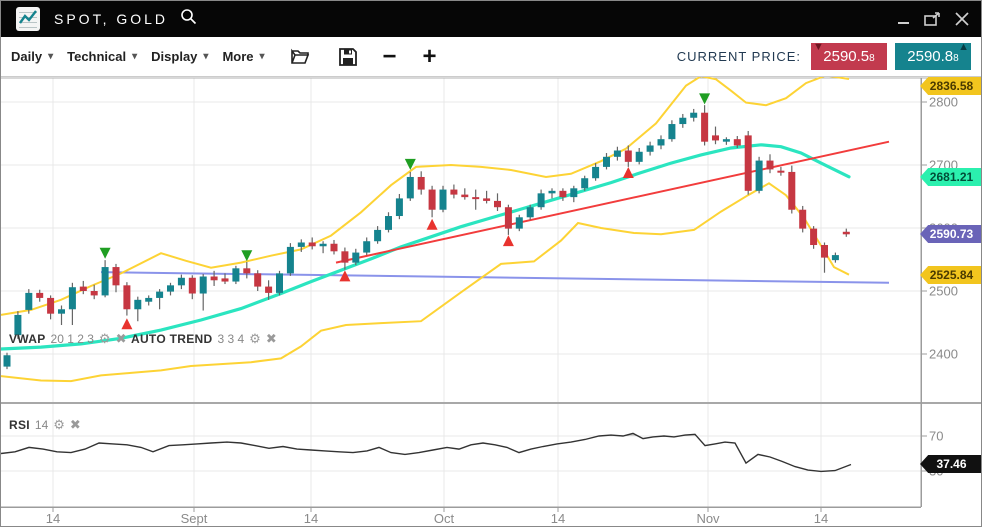 This screenshot has width=982, height=527. What do you see at coordinates (32, 56) in the screenshot?
I see `menu-daily: Daily ▾` at bounding box center [32, 56].